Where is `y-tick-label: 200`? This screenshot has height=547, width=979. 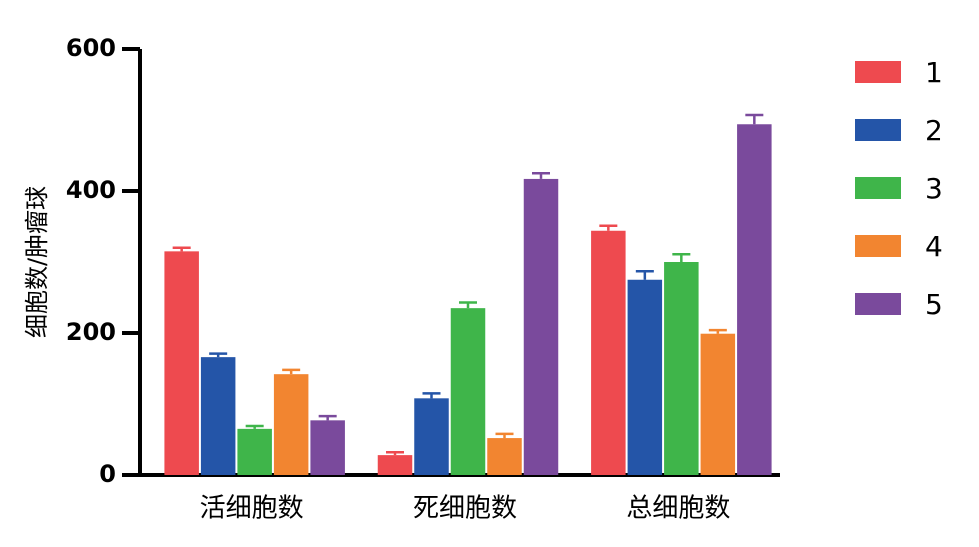 y-tick-label: 200 is located at coordinates (91, 332).